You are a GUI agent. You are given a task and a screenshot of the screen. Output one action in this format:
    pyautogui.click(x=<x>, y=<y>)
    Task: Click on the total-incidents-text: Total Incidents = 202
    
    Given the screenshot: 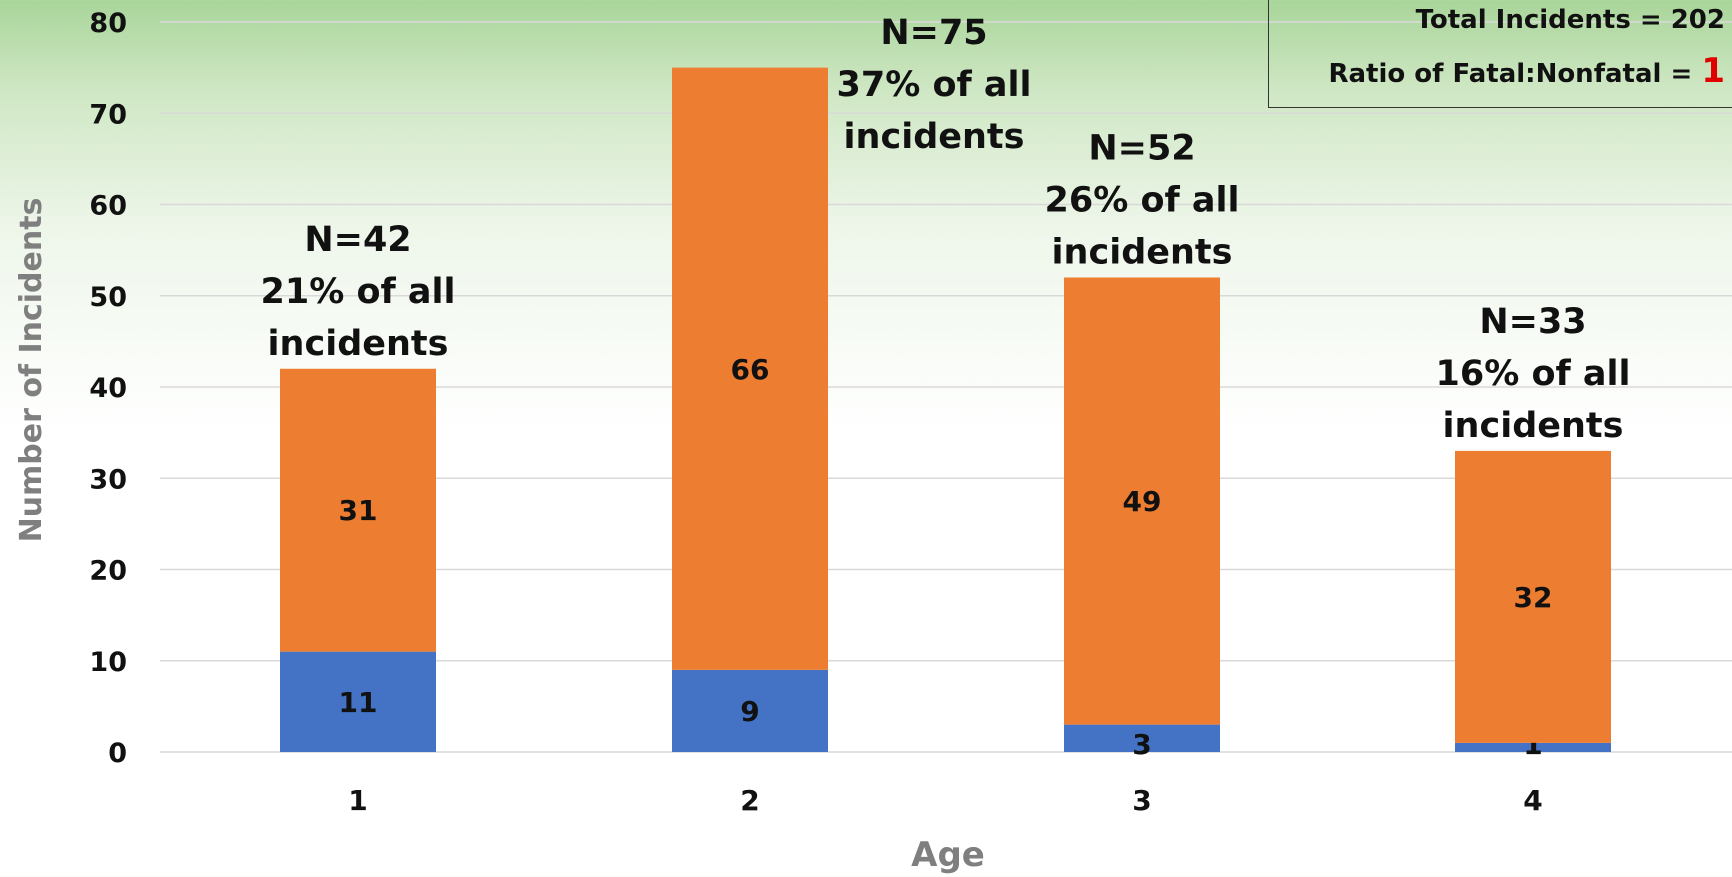 What is the action you would take?
    pyautogui.click(x=1570, y=20)
    